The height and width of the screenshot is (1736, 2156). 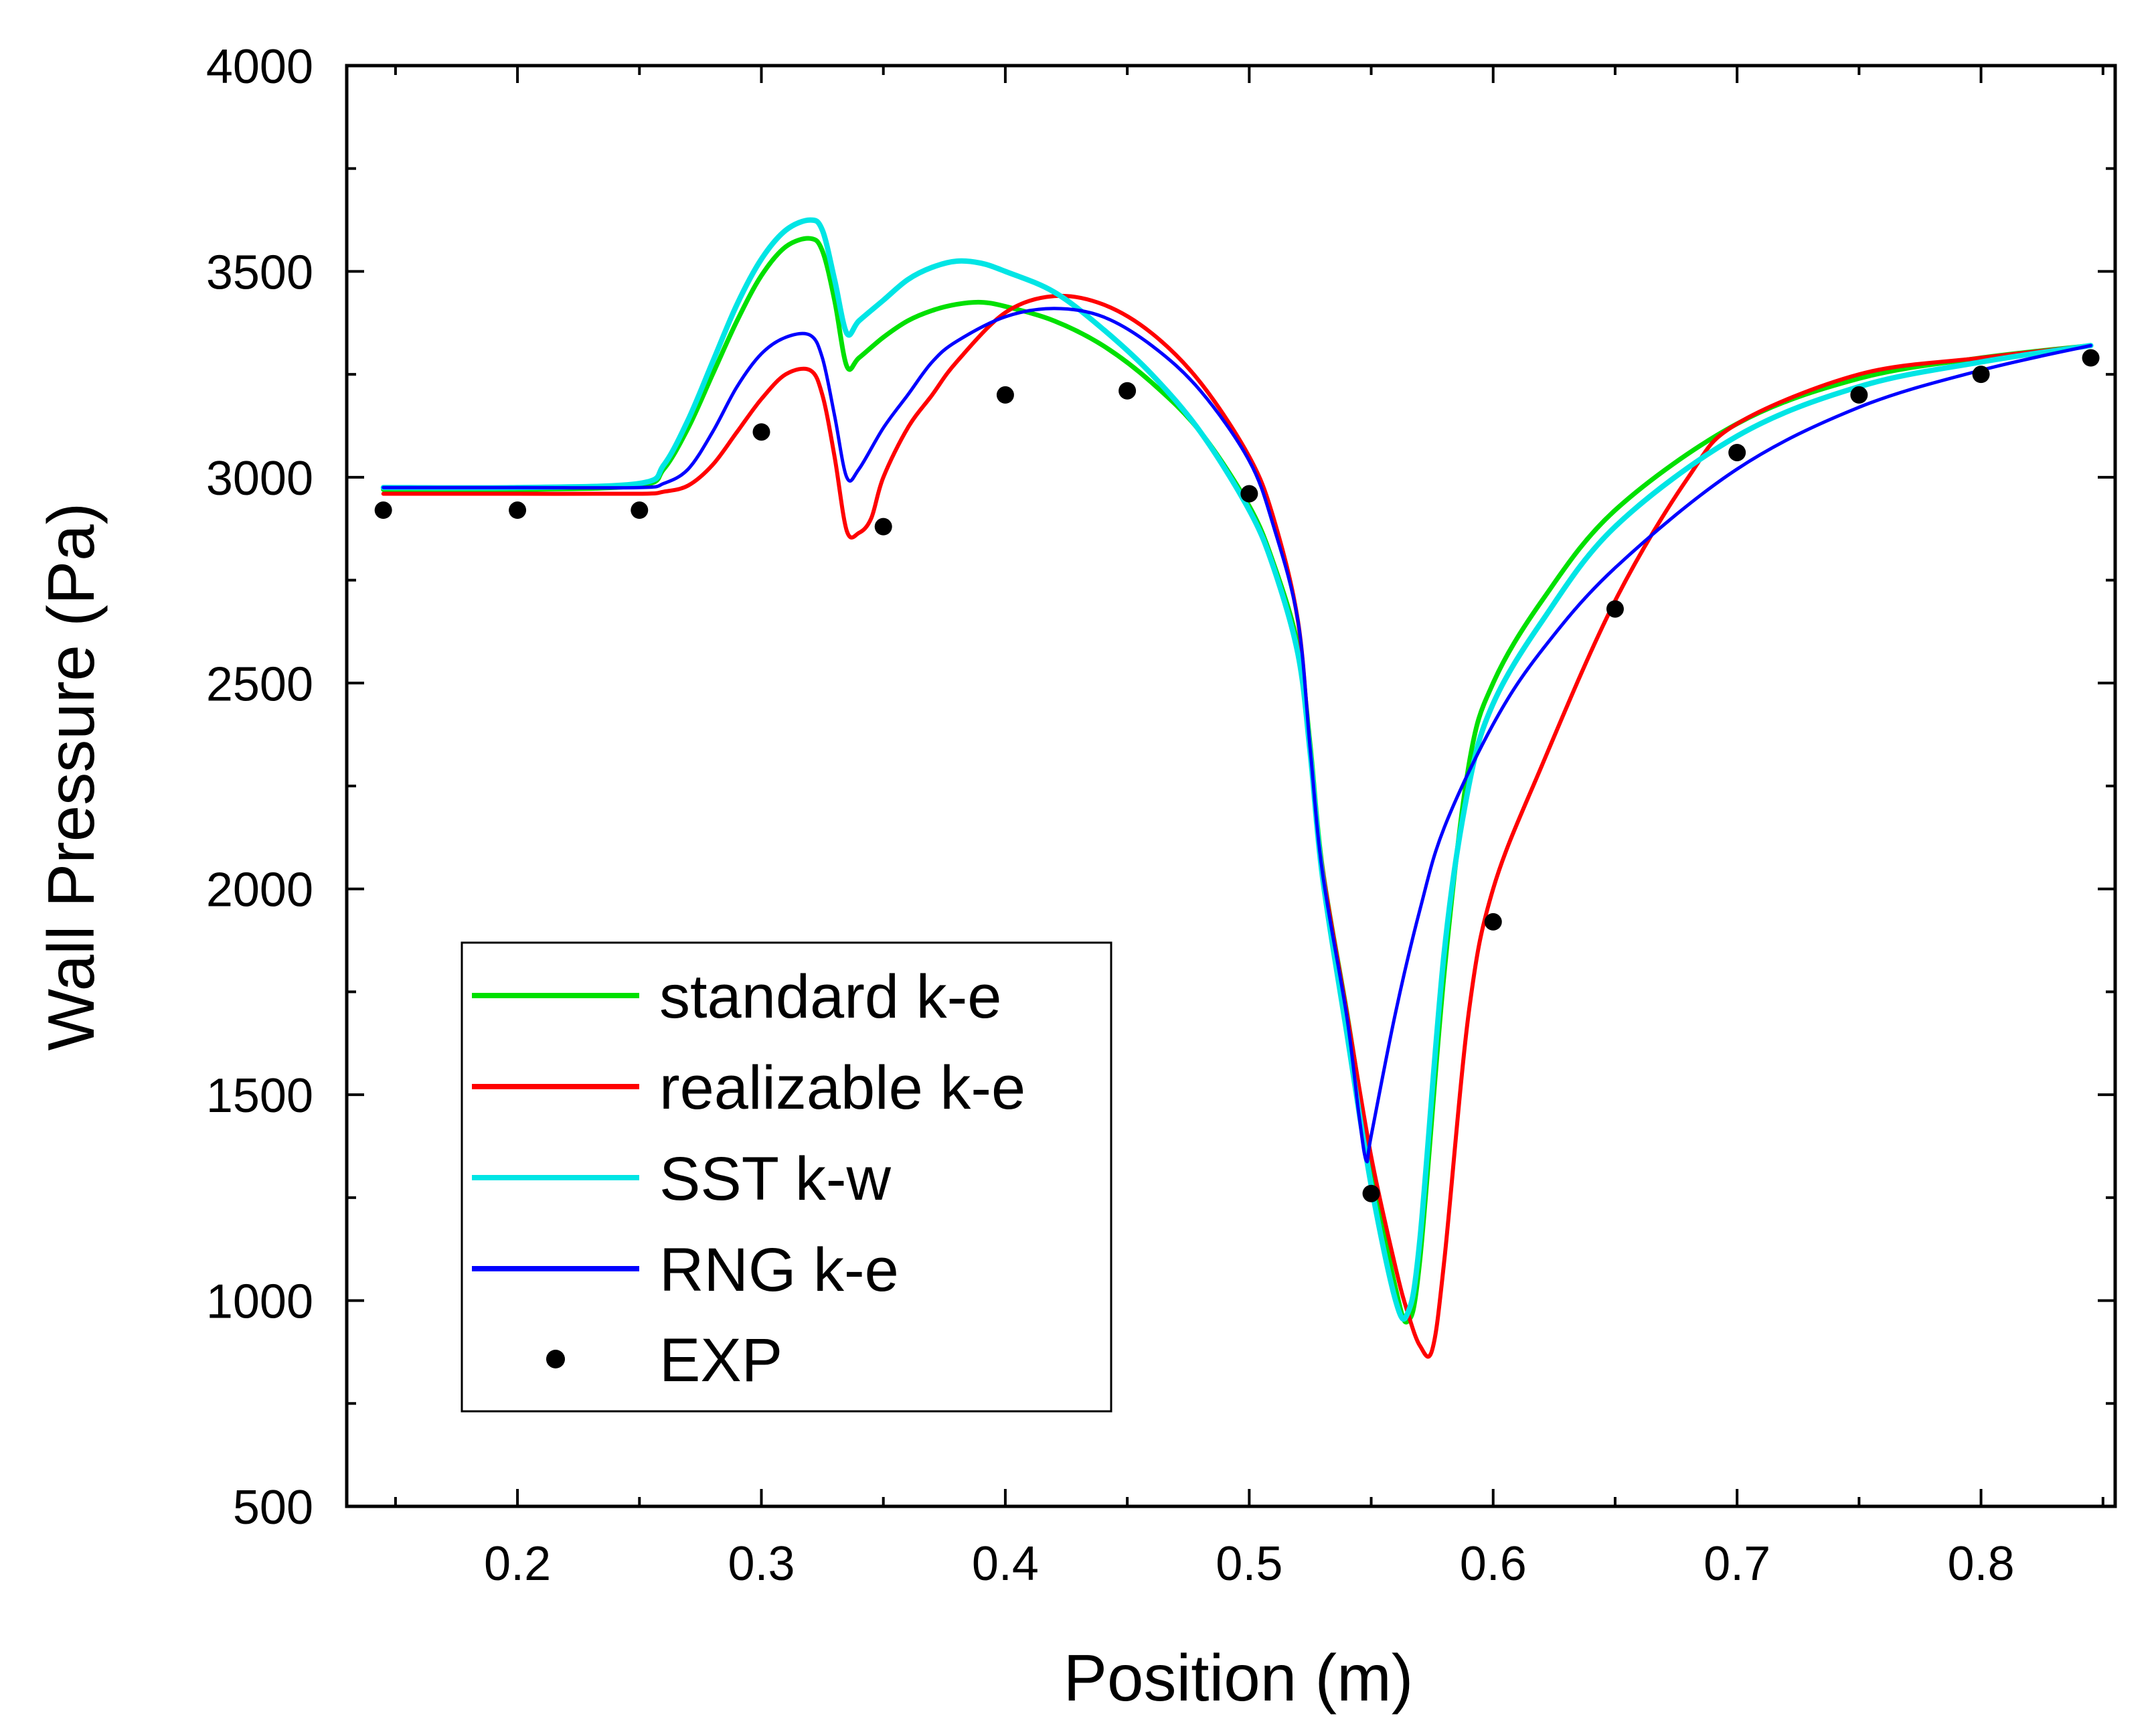 I want to click on x-tick-label: 0.8, so click(x=1981, y=1564).